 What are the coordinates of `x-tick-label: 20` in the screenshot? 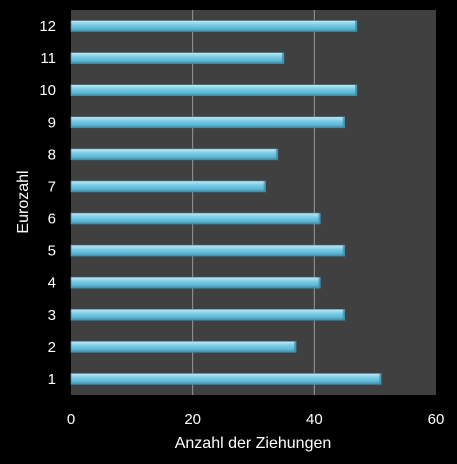 It's located at (192, 419).